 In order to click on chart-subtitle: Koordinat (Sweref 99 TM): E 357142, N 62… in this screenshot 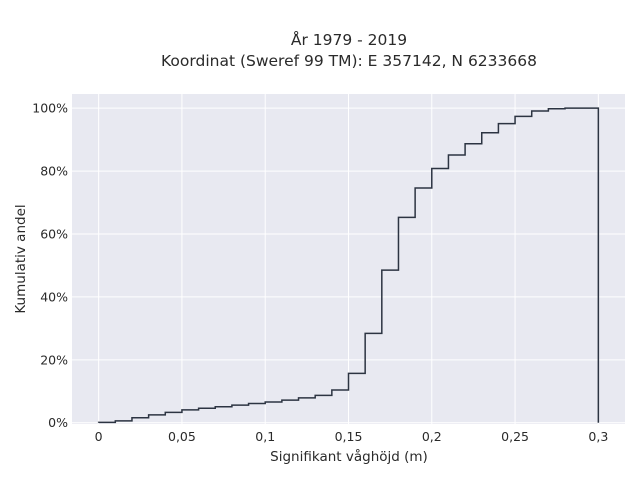, I will do `click(349, 61)`.